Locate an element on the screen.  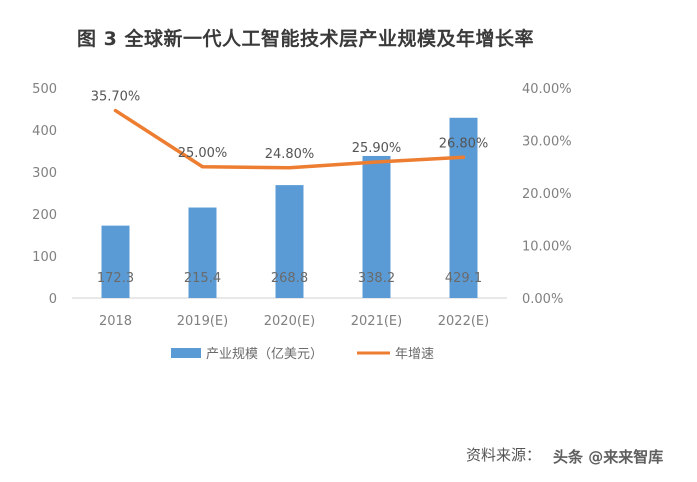
line-series is located at coordinates (289, 139).